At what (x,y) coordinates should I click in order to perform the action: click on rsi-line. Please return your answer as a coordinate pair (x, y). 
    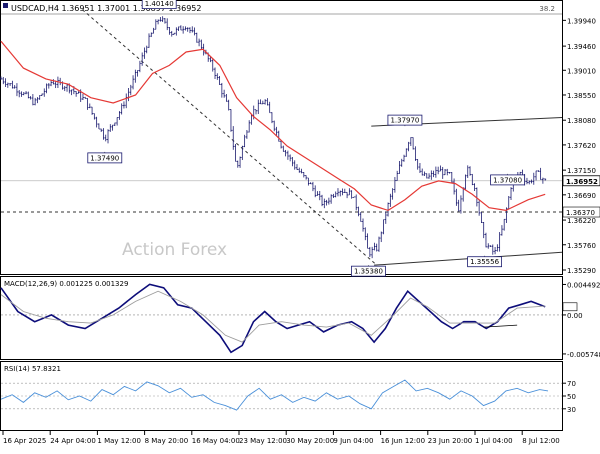
    Looking at the image, I should click on (274, 395).